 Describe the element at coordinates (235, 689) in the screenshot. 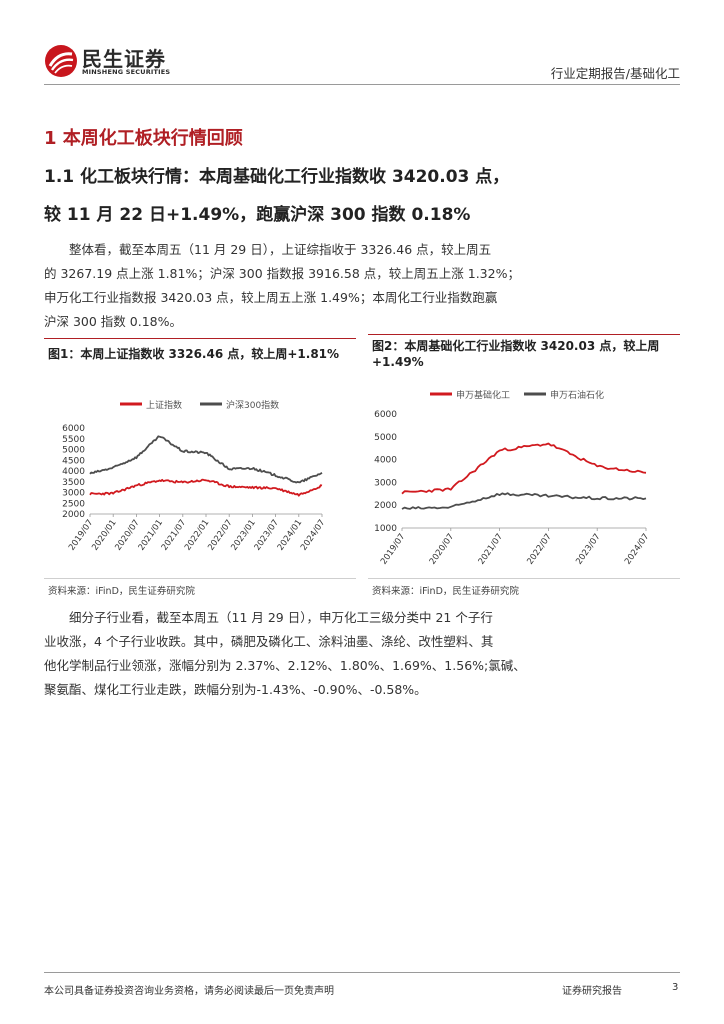

I see `paragraph-line: 聚氨酯、煤化工行业走跌，跌幅分别为-1.43%、-0.90%、-0.58%。` at that location.